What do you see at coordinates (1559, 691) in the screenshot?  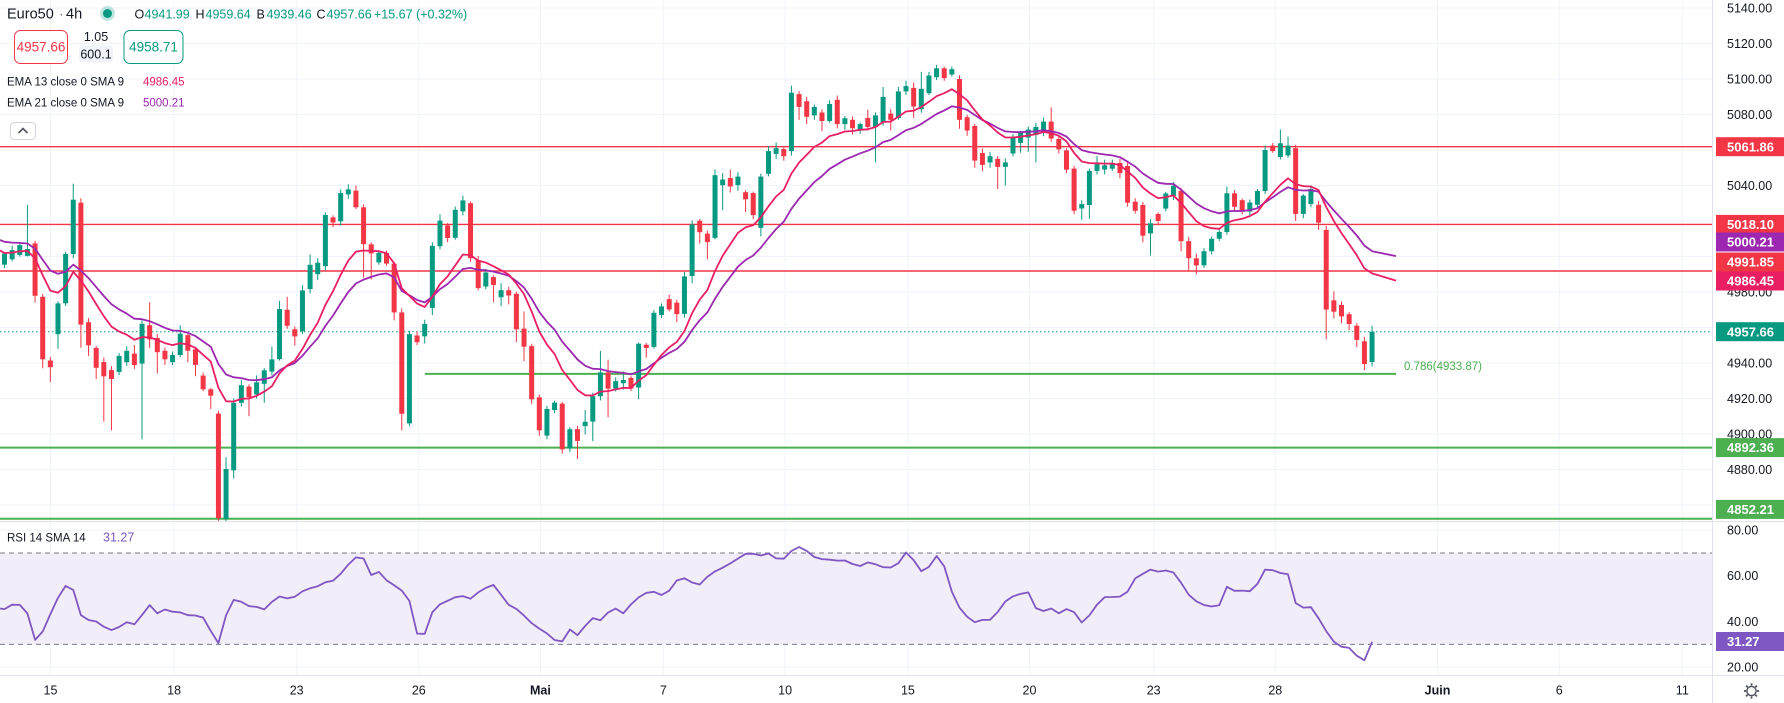 I see `svg-text: 6` at bounding box center [1559, 691].